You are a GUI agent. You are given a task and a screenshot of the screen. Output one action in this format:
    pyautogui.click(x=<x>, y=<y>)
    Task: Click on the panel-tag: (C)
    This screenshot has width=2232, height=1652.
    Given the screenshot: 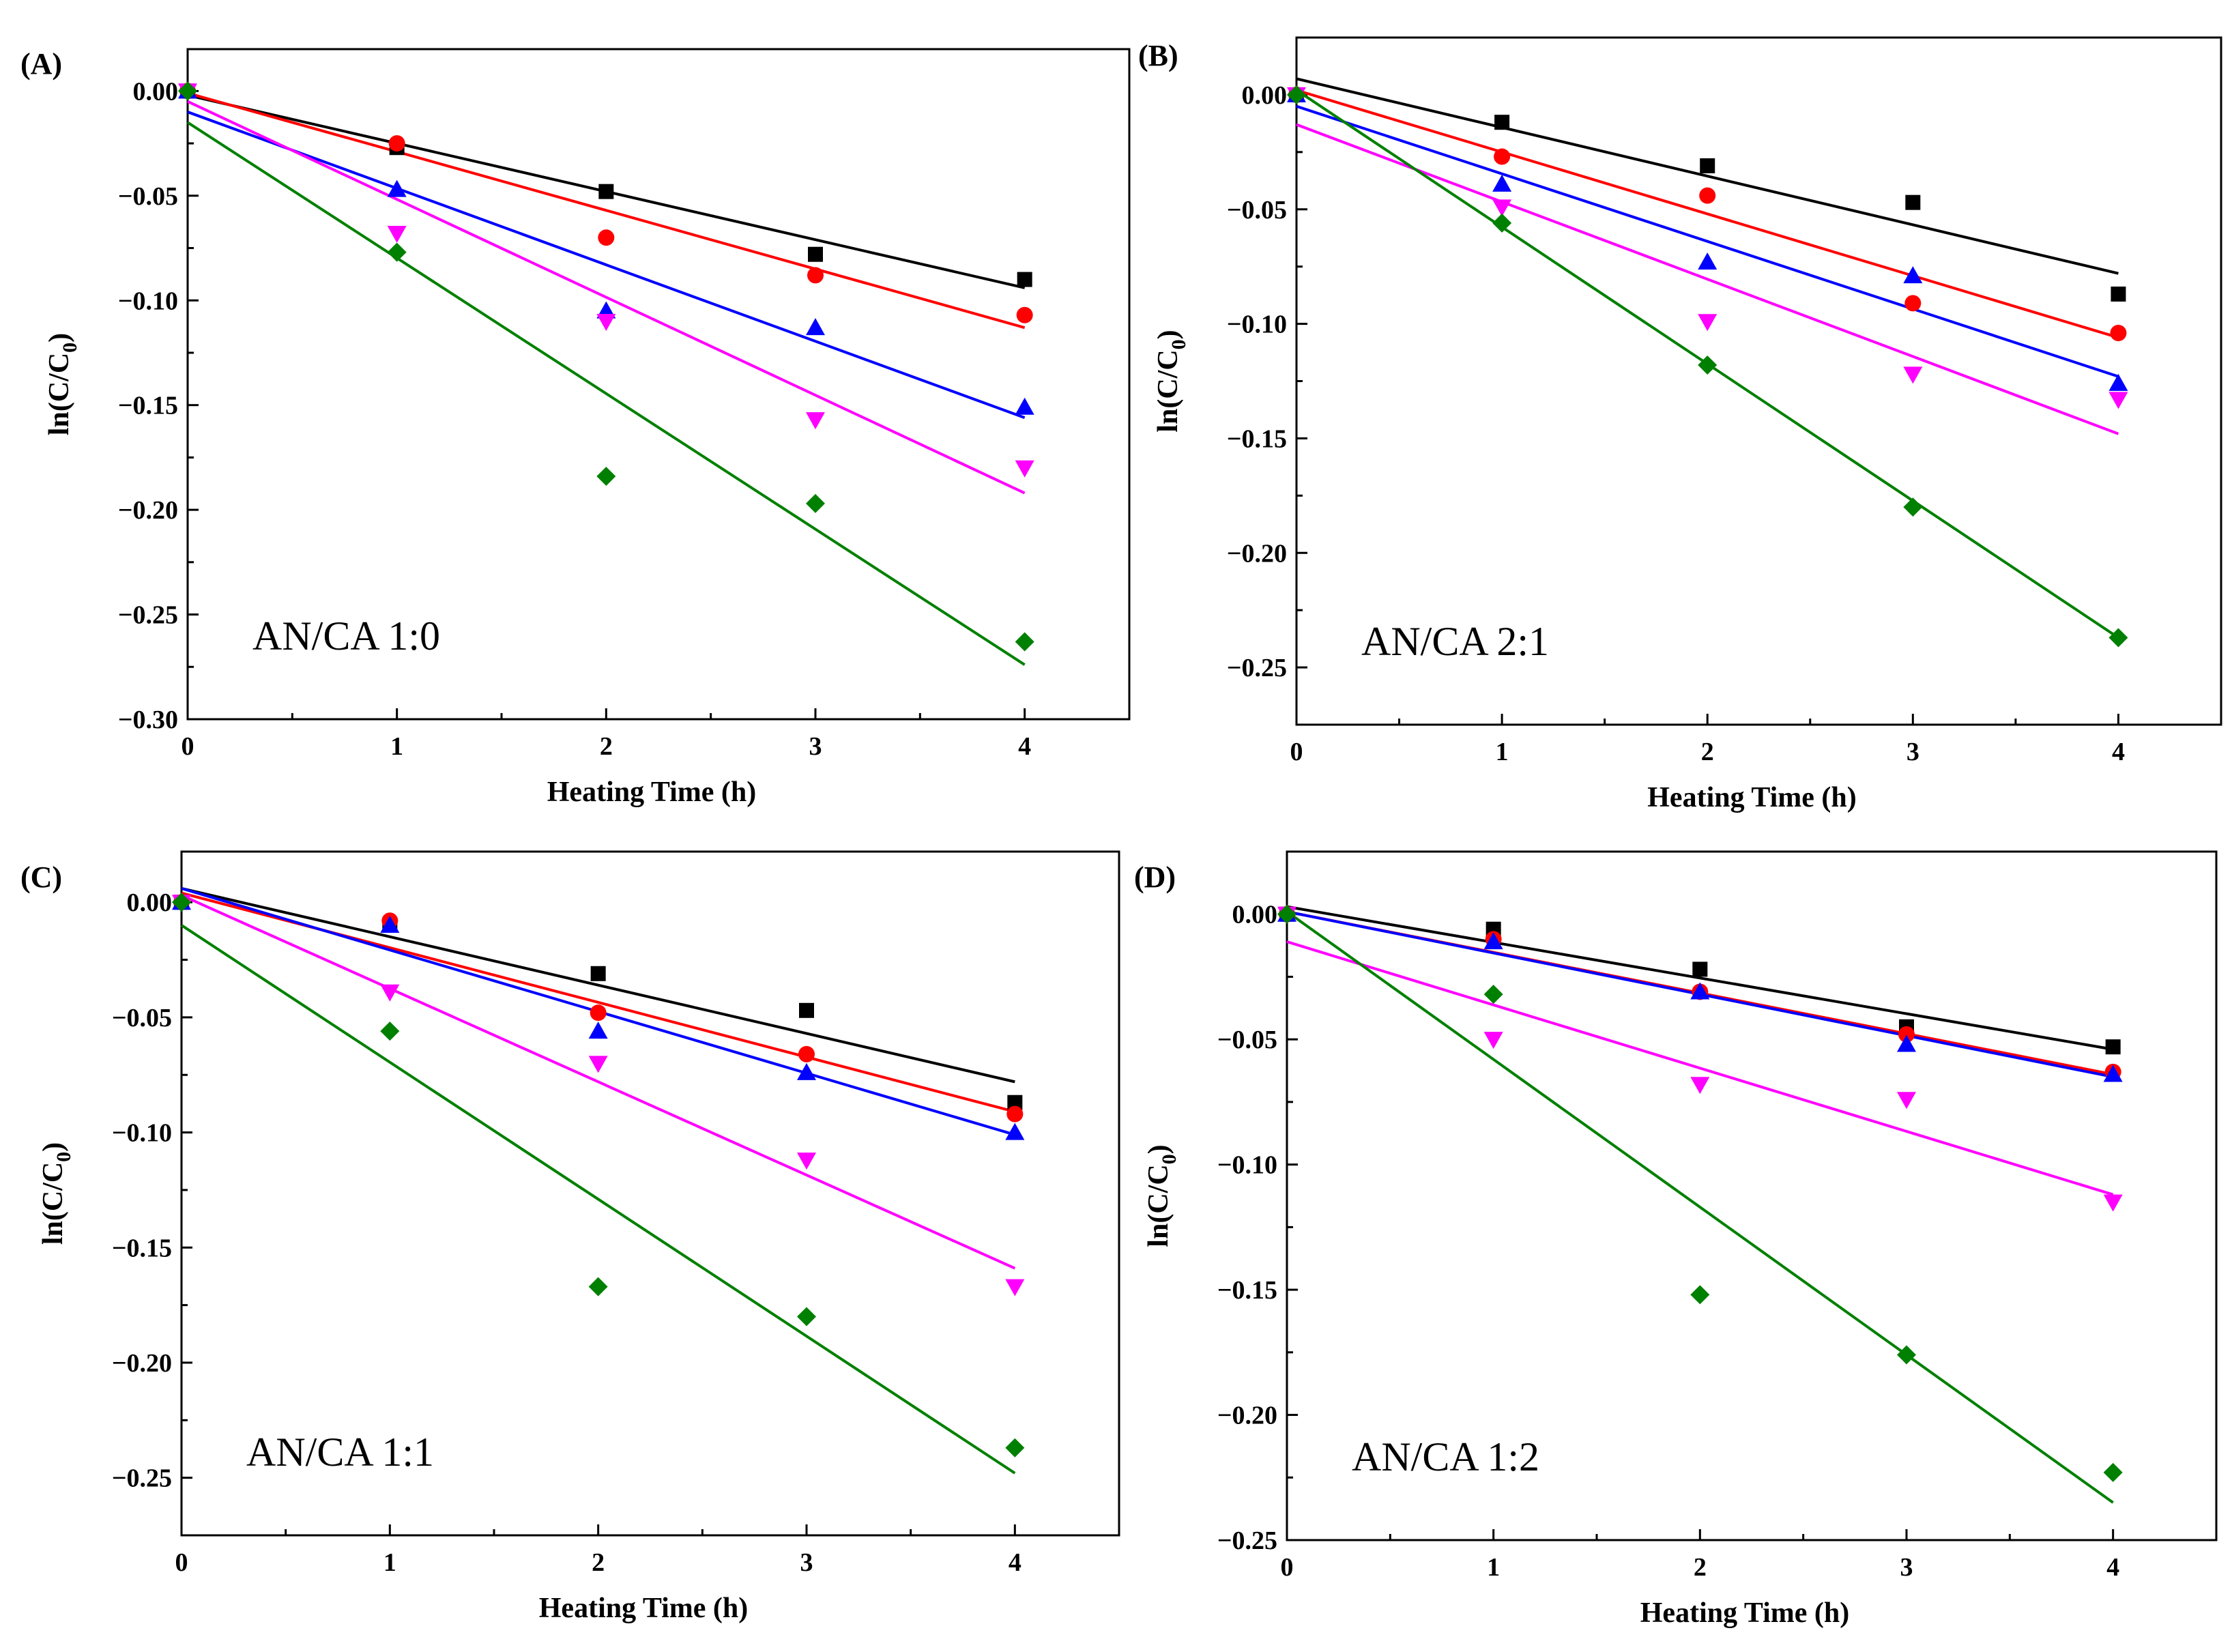 What is the action you would take?
    pyautogui.click(x=41, y=877)
    